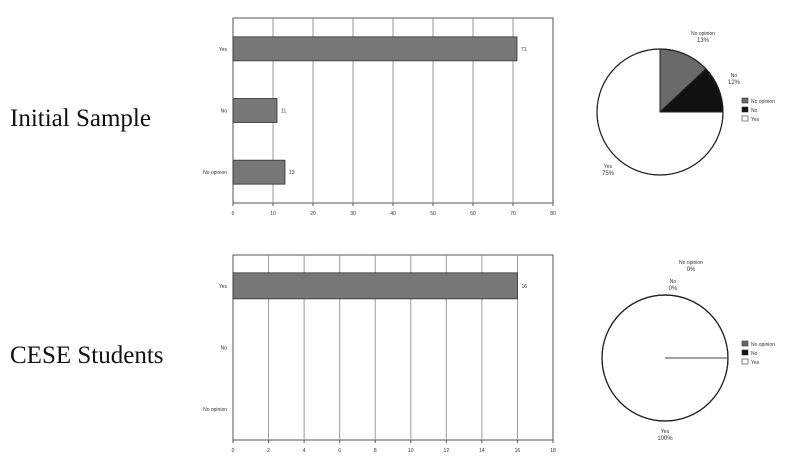  What do you see at coordinates (283, 112) in the screenshot?
I see `data-label-no: 11` at bounding box center [283, 112].